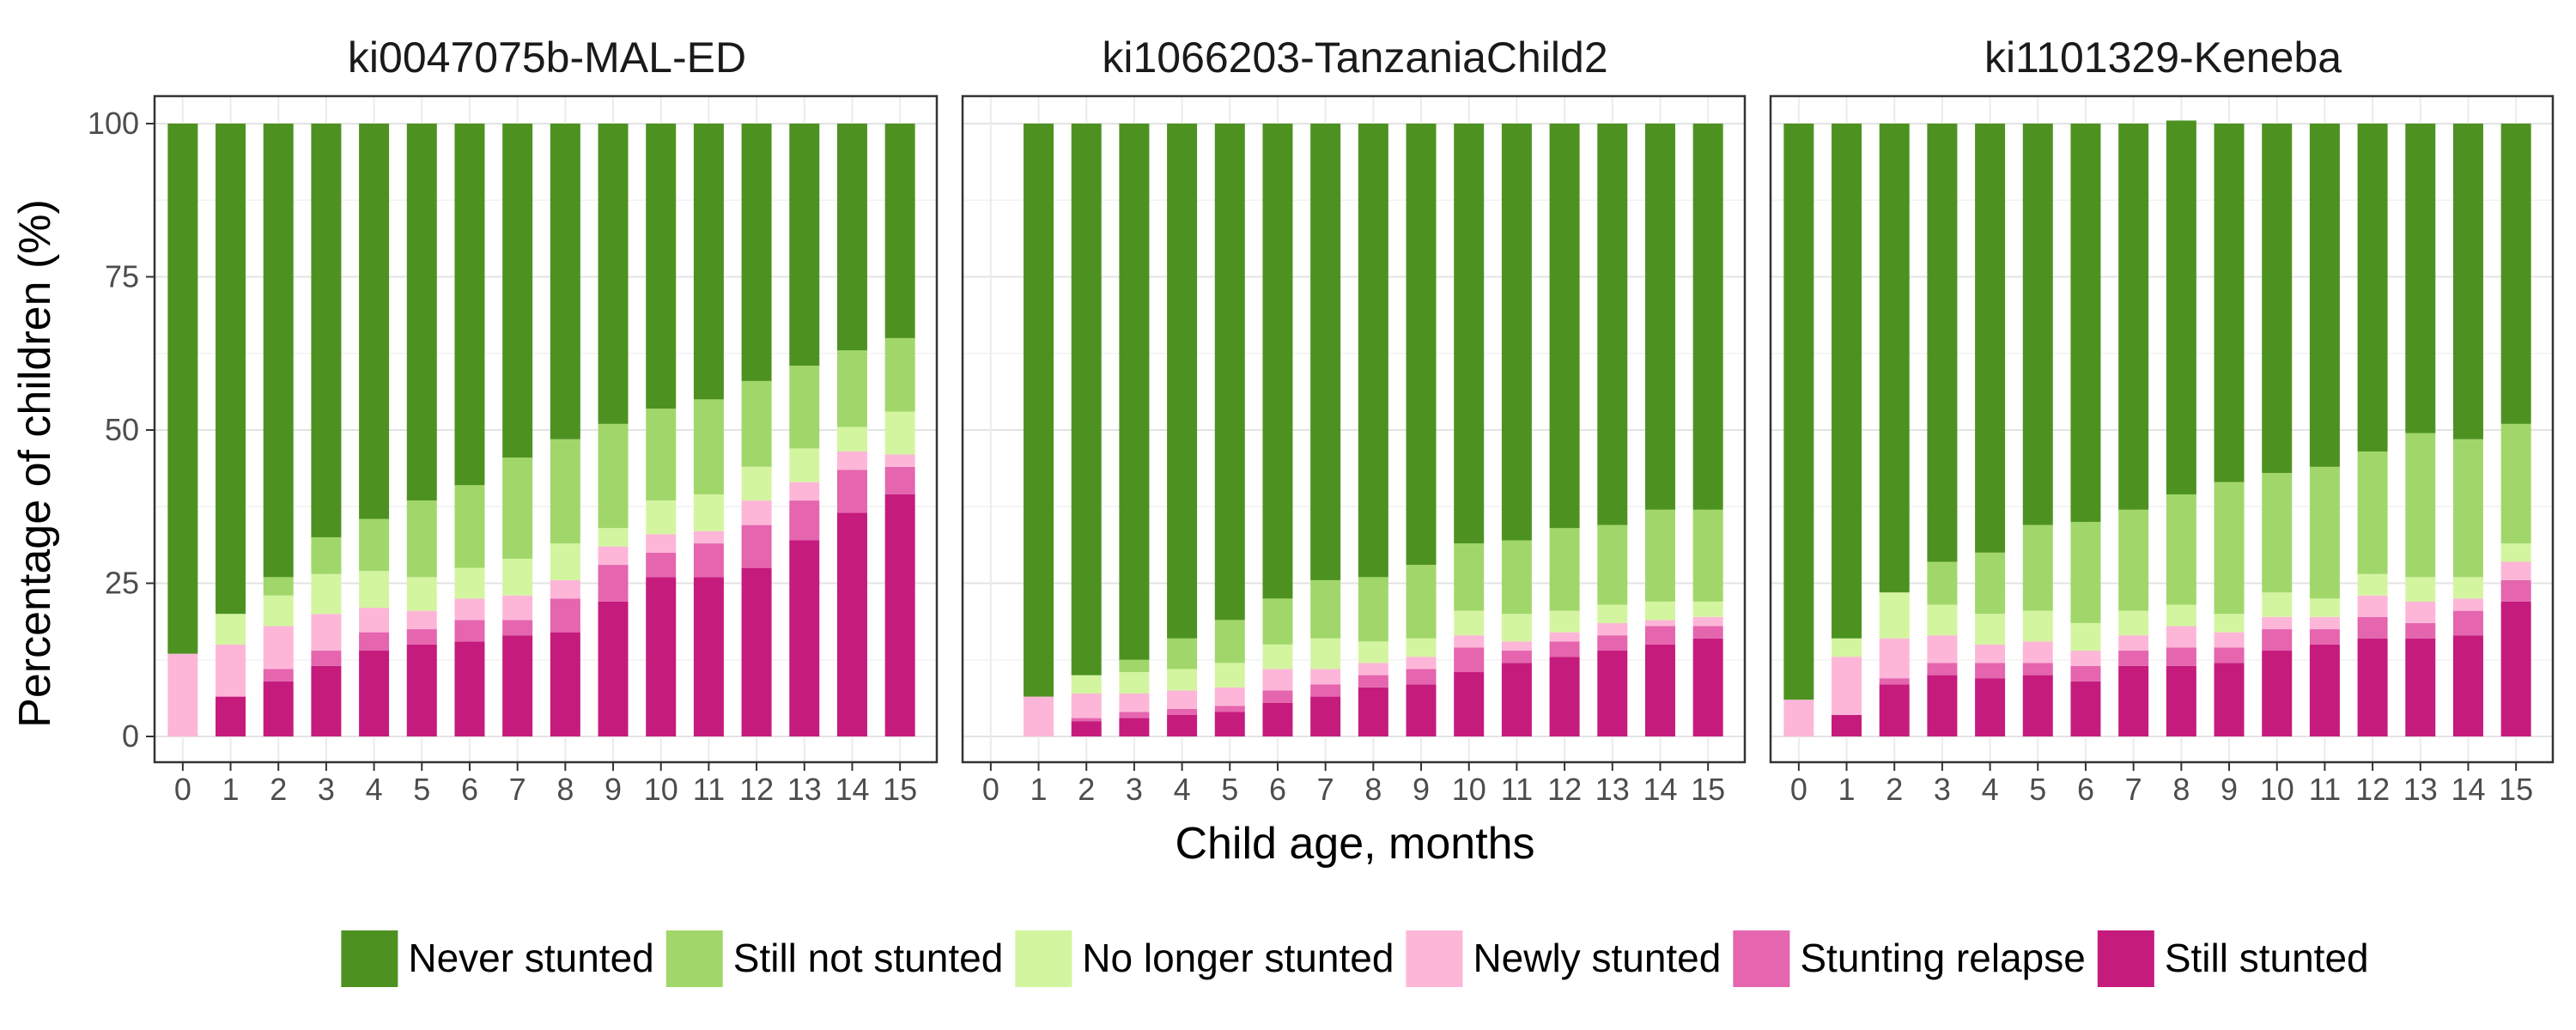 The height and width of the screenshot is (1030, 2576). What do you see at coordinates (1204, 958) in the screenshot?
I see `legend-item-no-longer-stunted: No longer stunted` at bounding box center [1204, 958].